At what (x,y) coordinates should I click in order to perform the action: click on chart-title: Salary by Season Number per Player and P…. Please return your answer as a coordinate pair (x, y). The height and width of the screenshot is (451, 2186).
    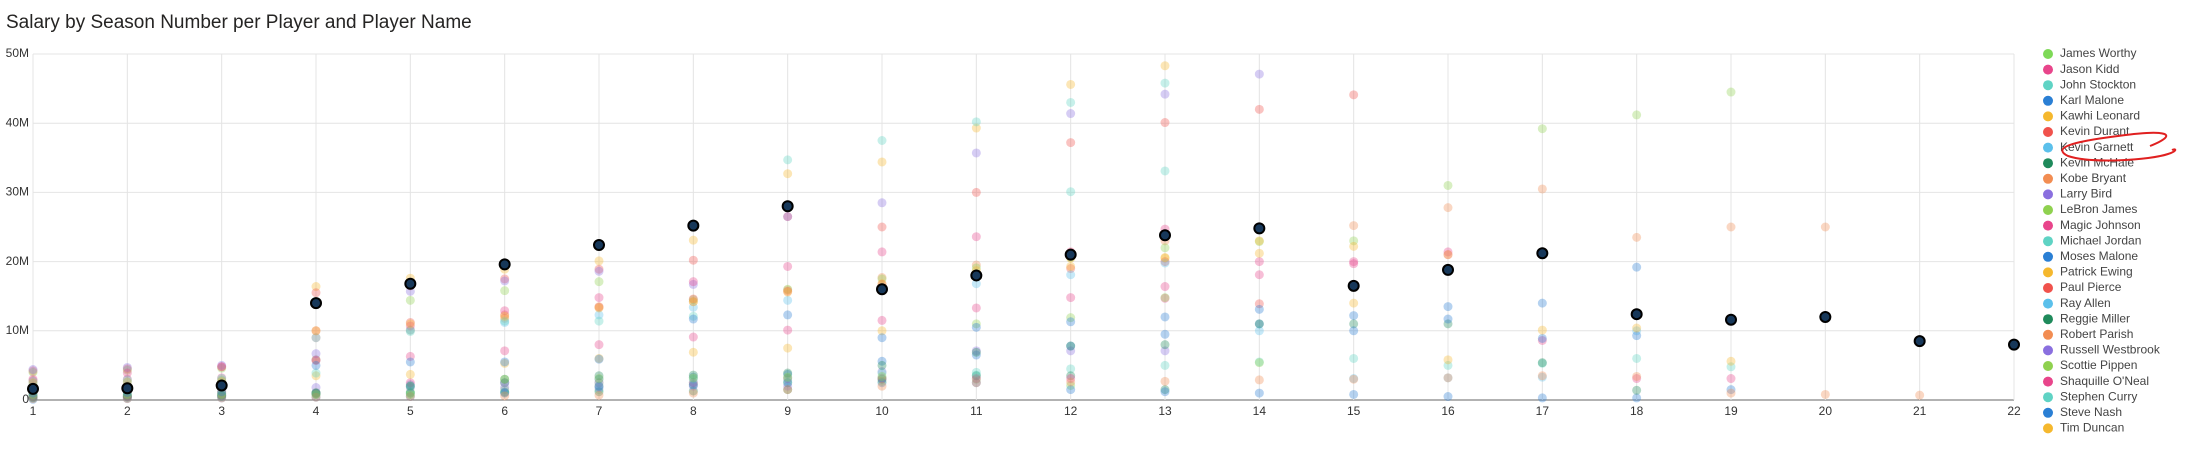
    Looking at the image, I should click on (239, 22).